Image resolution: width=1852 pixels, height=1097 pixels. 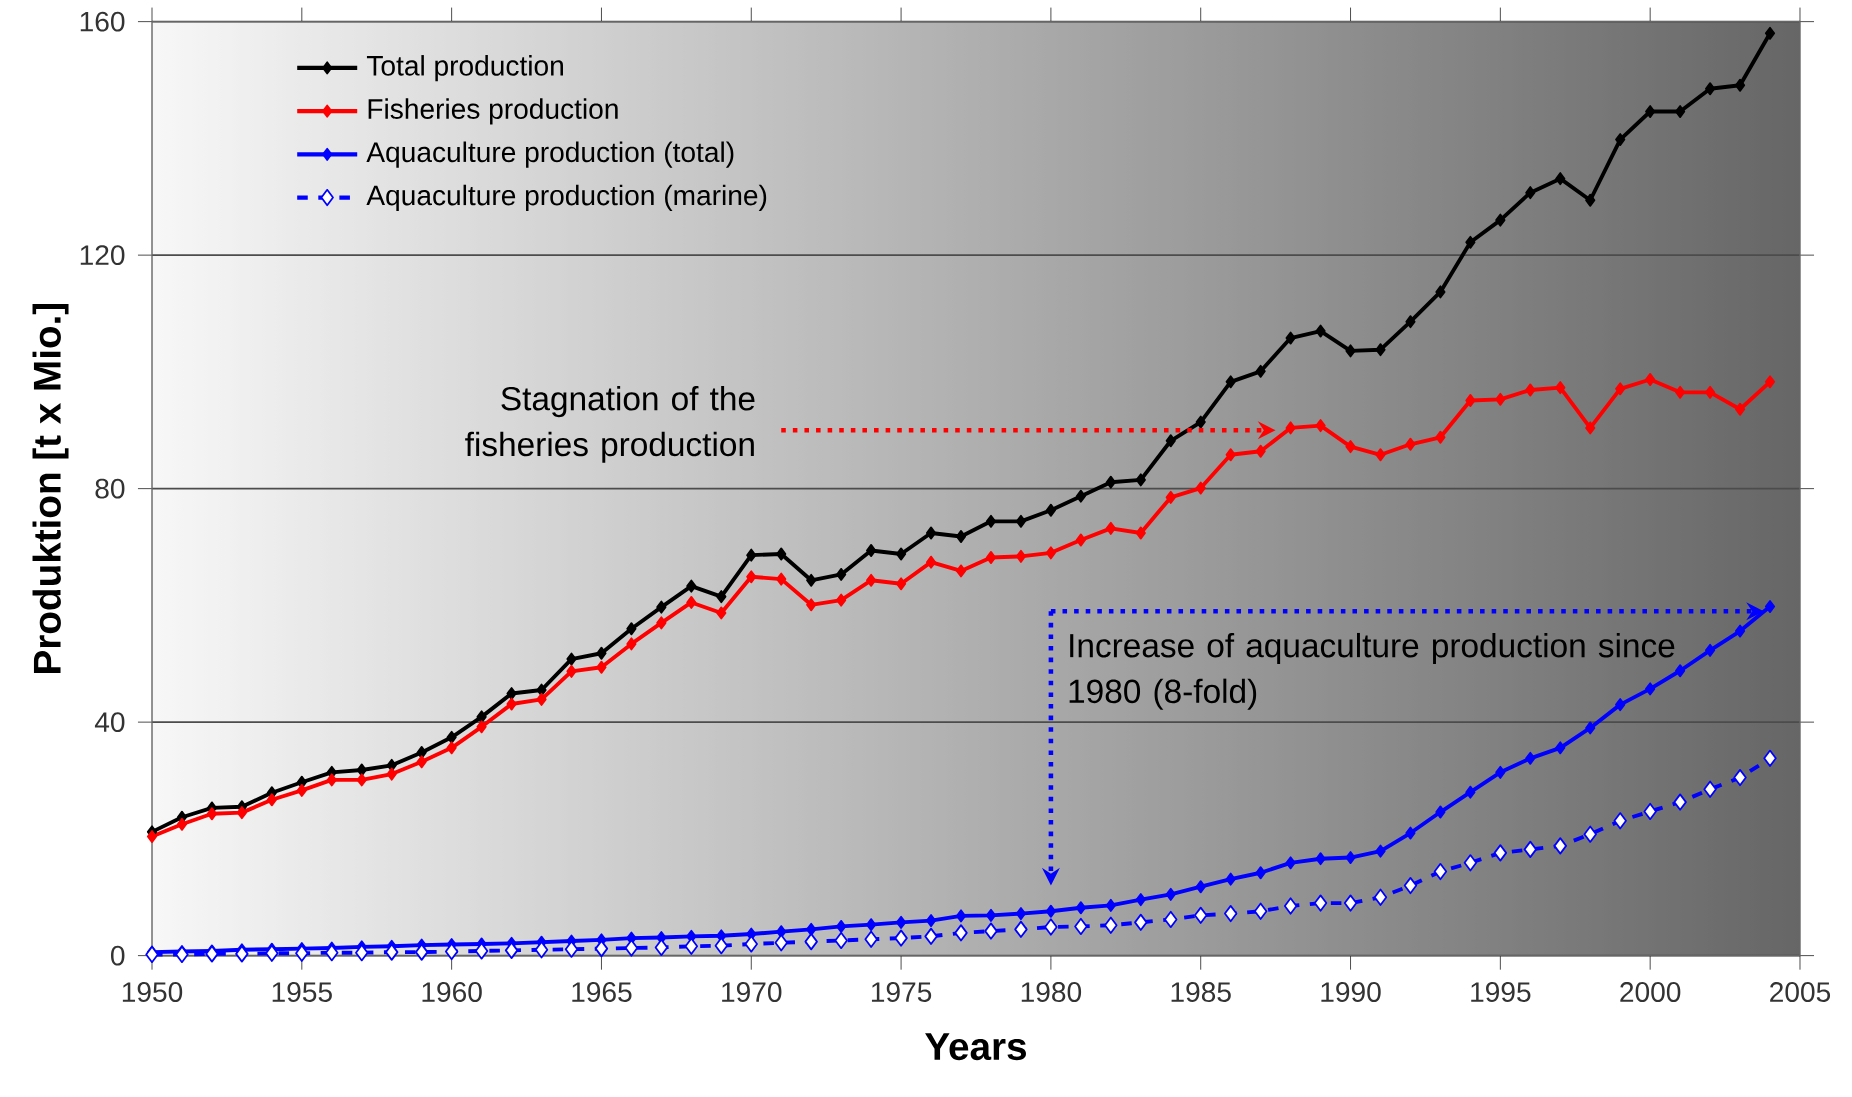 What do you see at coordinates (493, 111) in the screenshot?
I see `legend-label: Fisheries production` at bounding box center [493, 111].